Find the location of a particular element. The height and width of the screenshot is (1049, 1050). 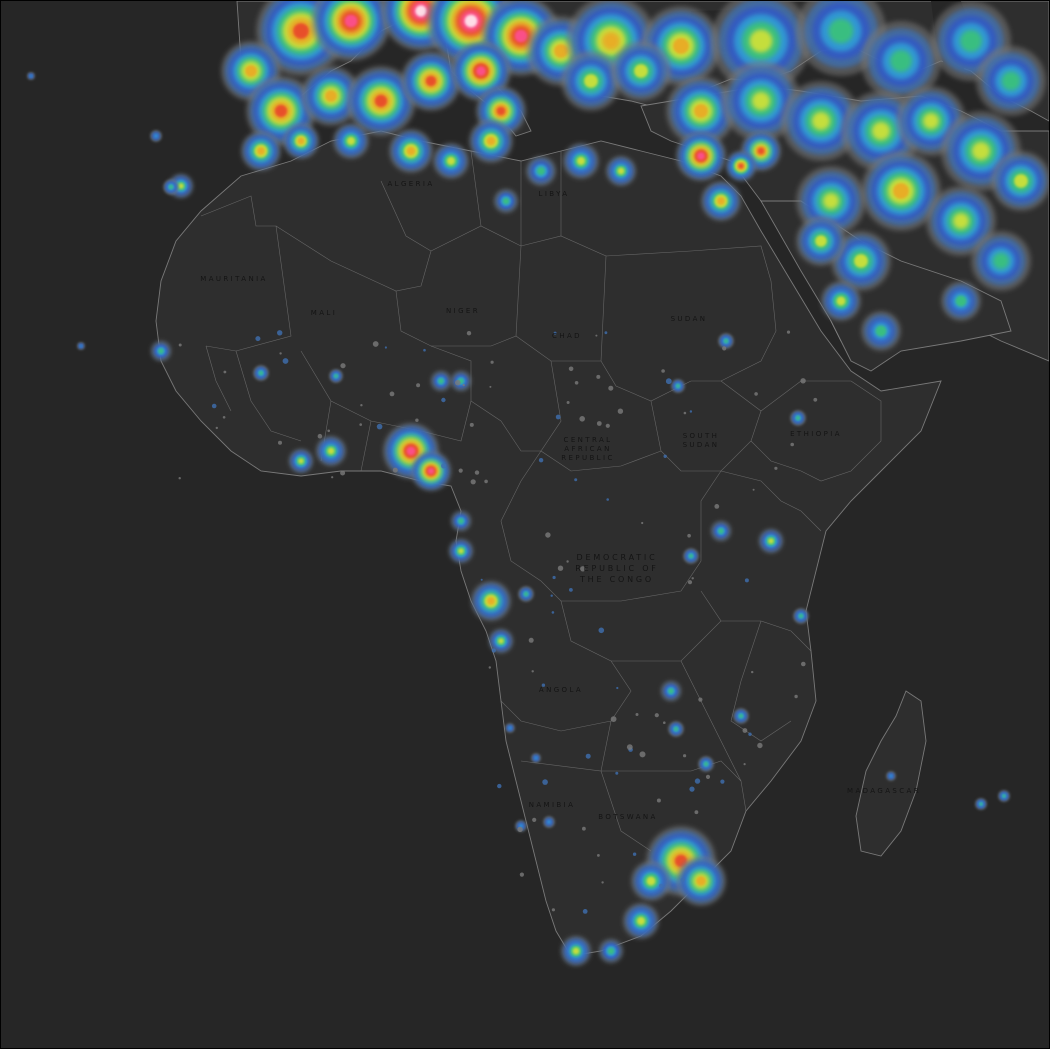

label-ethiopia: ETHIOPIA is located at coordinates (816, 434).